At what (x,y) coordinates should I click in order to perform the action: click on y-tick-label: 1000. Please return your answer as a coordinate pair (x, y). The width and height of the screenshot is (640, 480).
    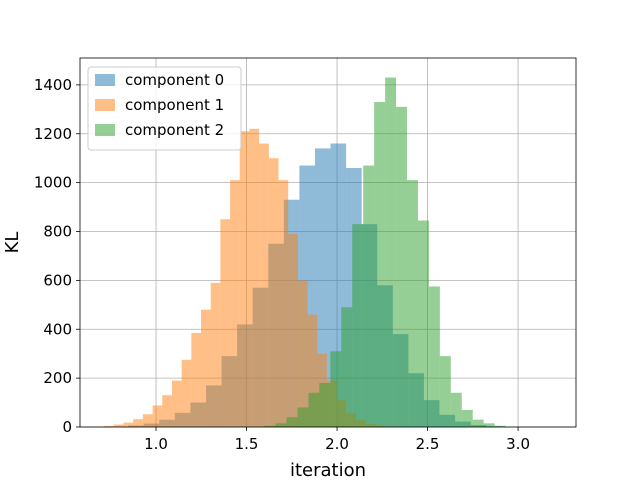
    Looking at the image, I should click on (53, 183).